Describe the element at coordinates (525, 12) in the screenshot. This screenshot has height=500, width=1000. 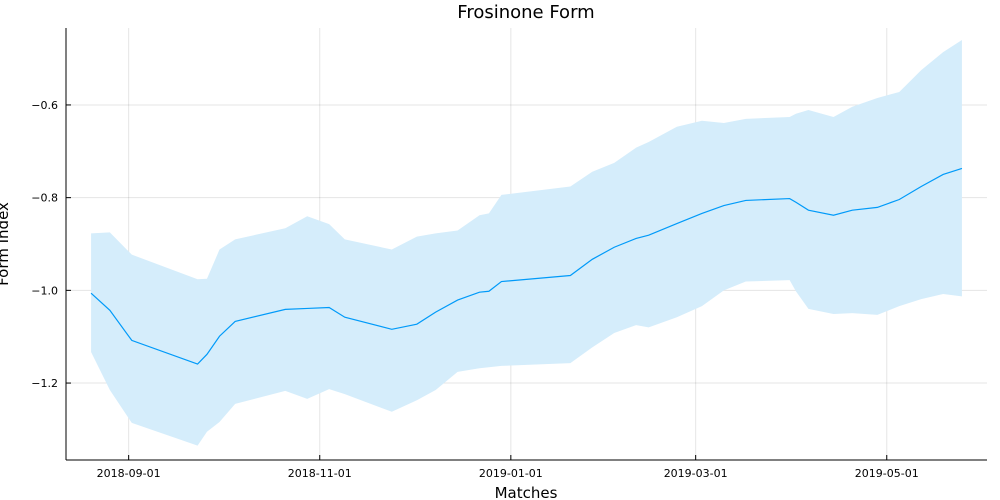
I see `chart-title: Frosinone Form` at that location.